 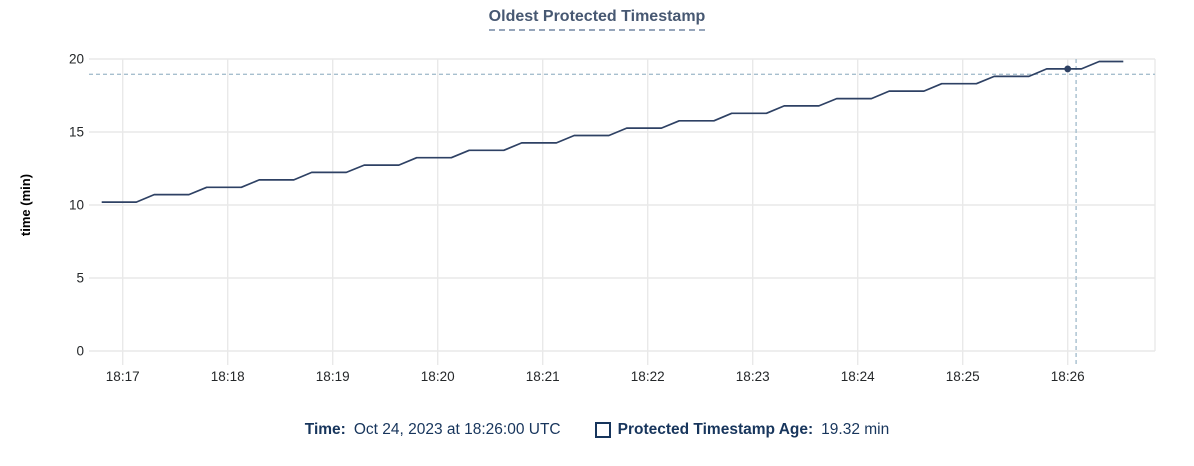 What do you see at coordinates (963, 376) in the screenshot?
I see `x-tick-label: 18:25` at bounding box center [963, 376].